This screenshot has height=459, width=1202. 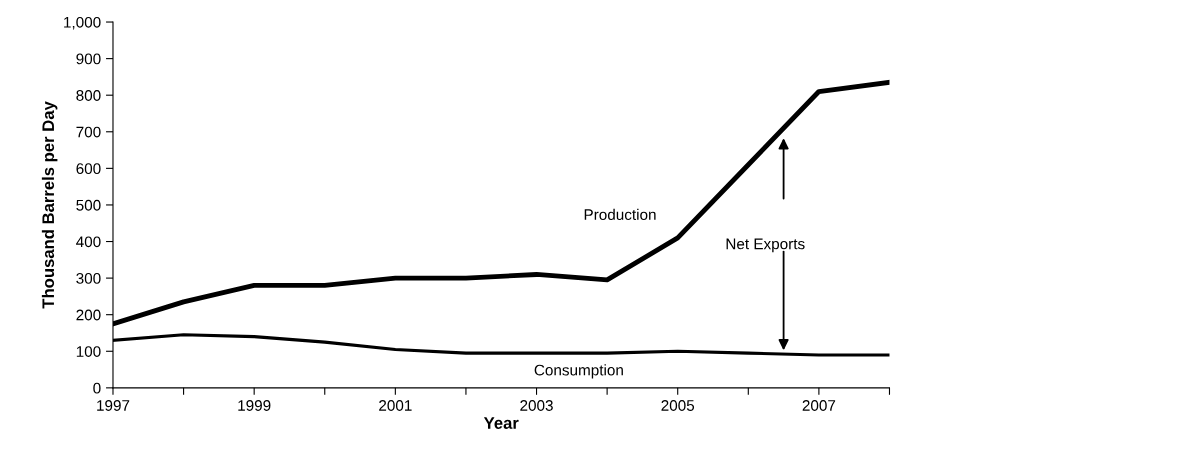 I want to click on annotation: Net Exports, so click(x=765, y=245).